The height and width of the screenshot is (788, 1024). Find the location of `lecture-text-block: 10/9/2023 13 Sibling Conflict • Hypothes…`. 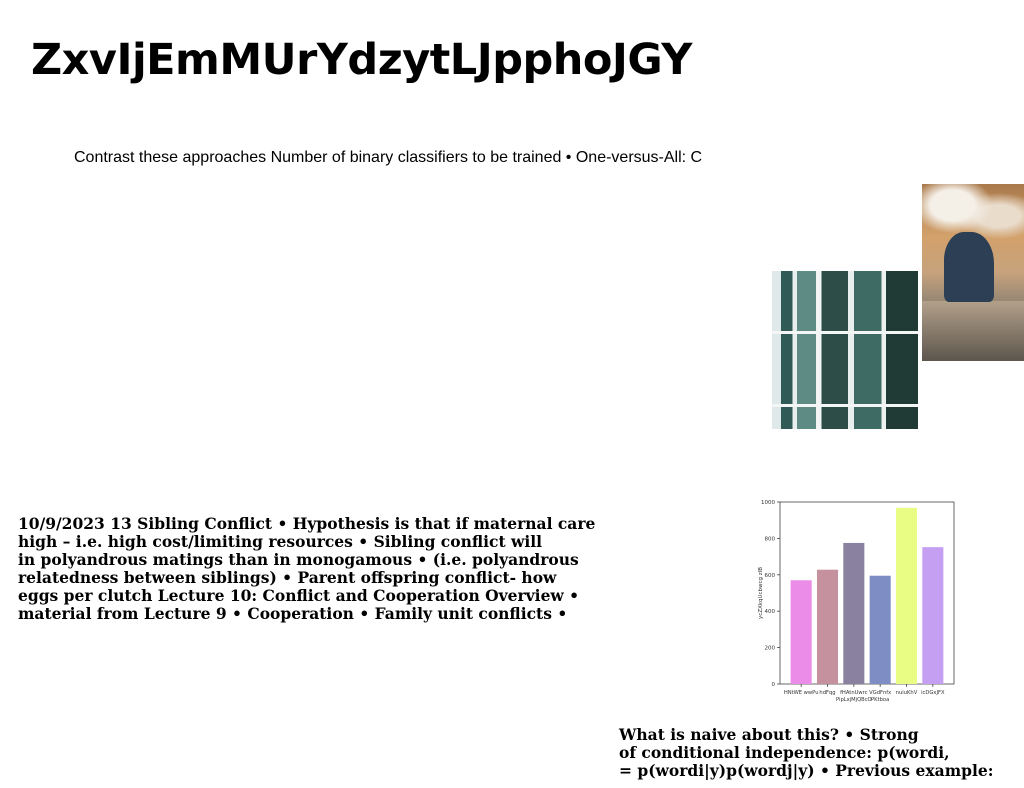

lecture-text-block: 10/9/2023 13 Sibling Conflict • Hypothes… is located at coordinates (307, 568).